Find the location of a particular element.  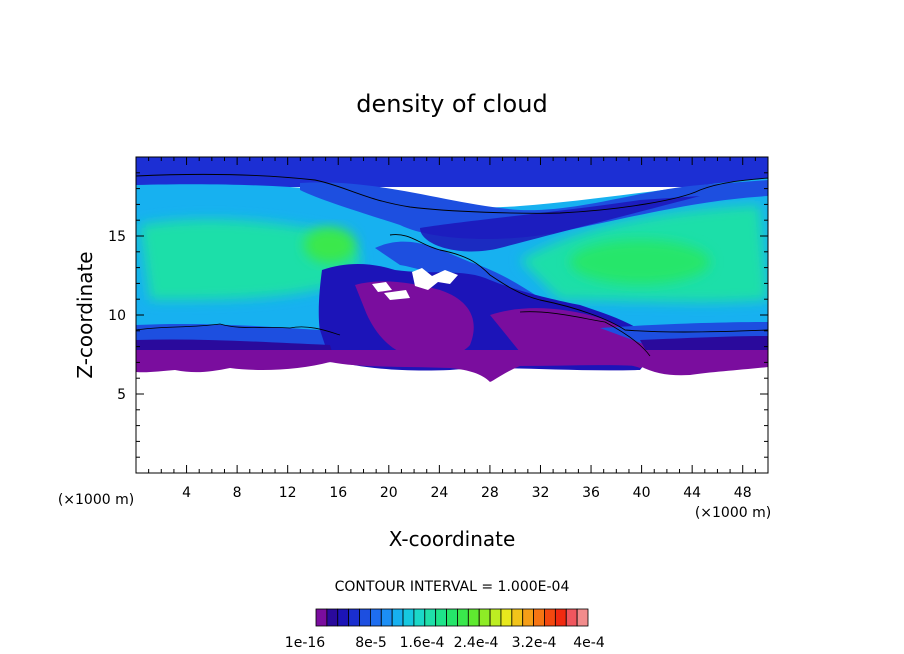

colorbar-label: 4e-4 is located at coordinates (589, 643).